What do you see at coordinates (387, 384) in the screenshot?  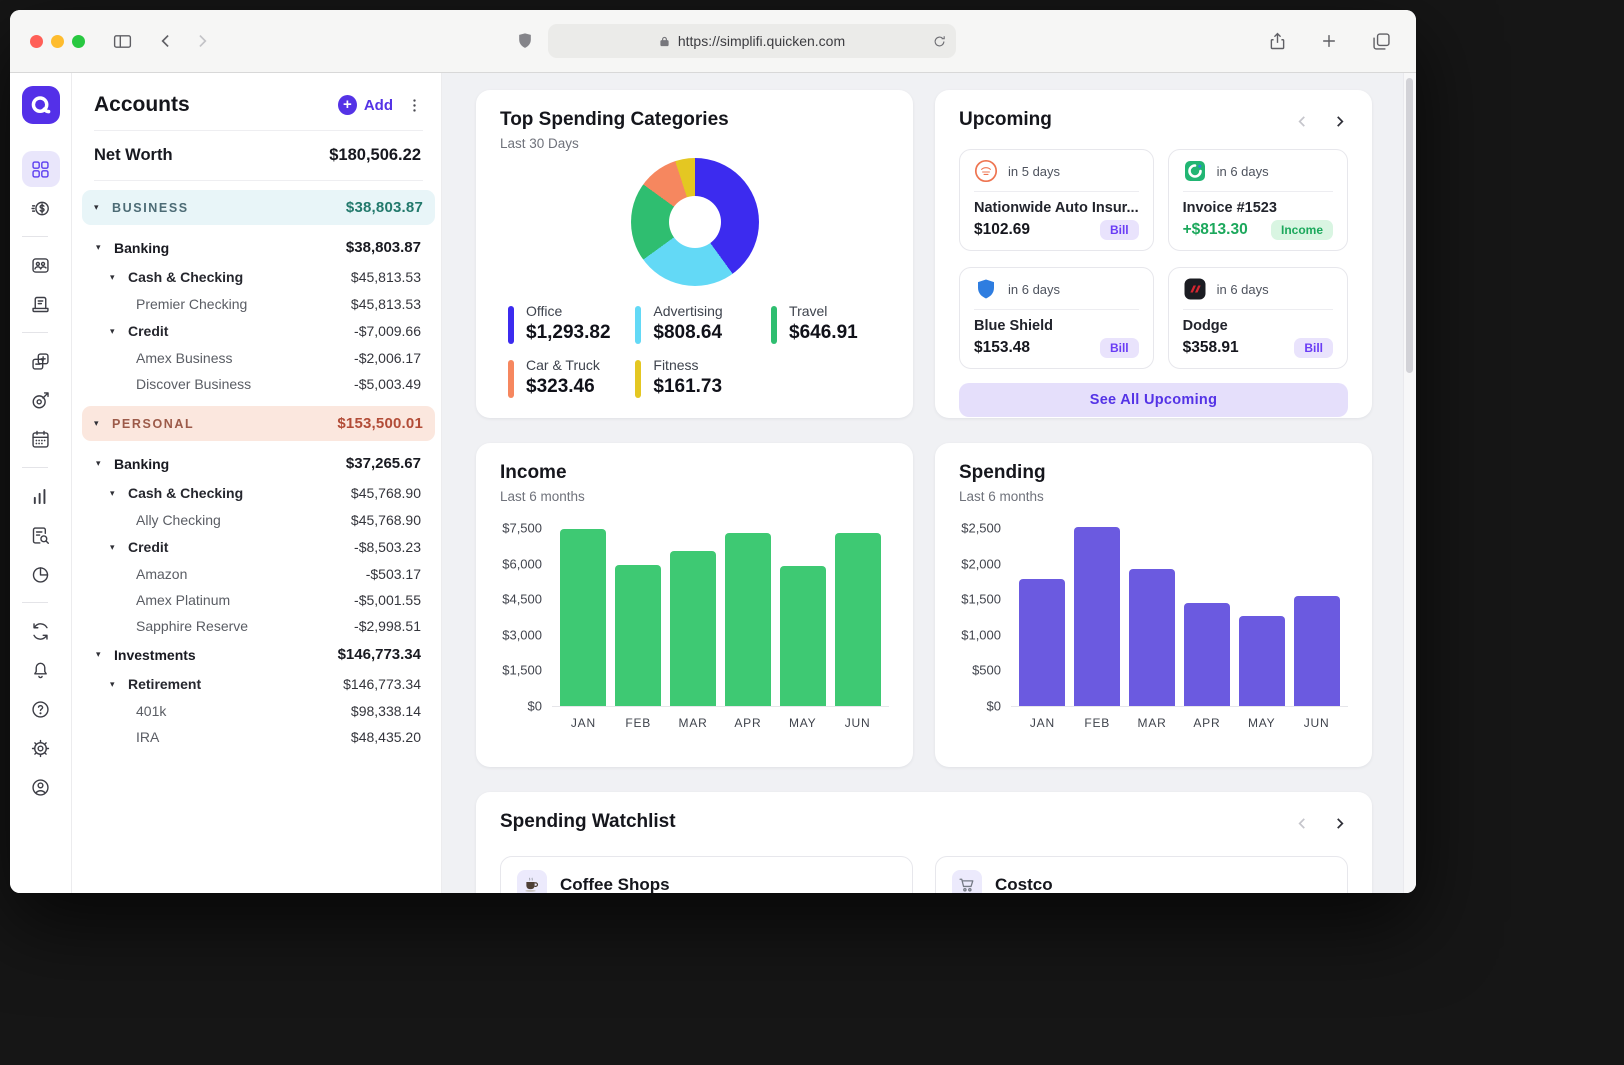 I see `account-balance: -$5,003.49` at bounding box center [387, 384].